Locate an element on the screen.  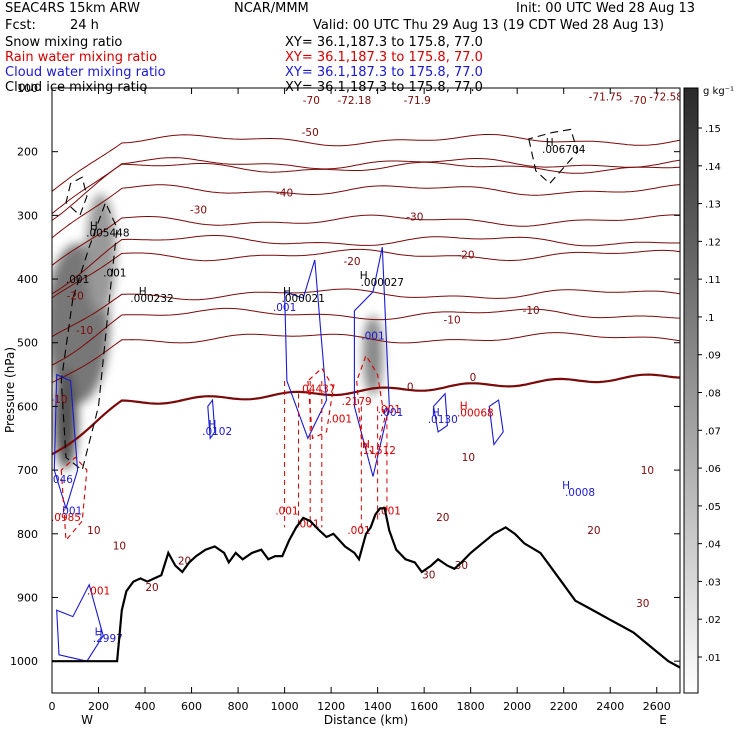
snow-label-1: .005448 is located at coordinates (107, 233).